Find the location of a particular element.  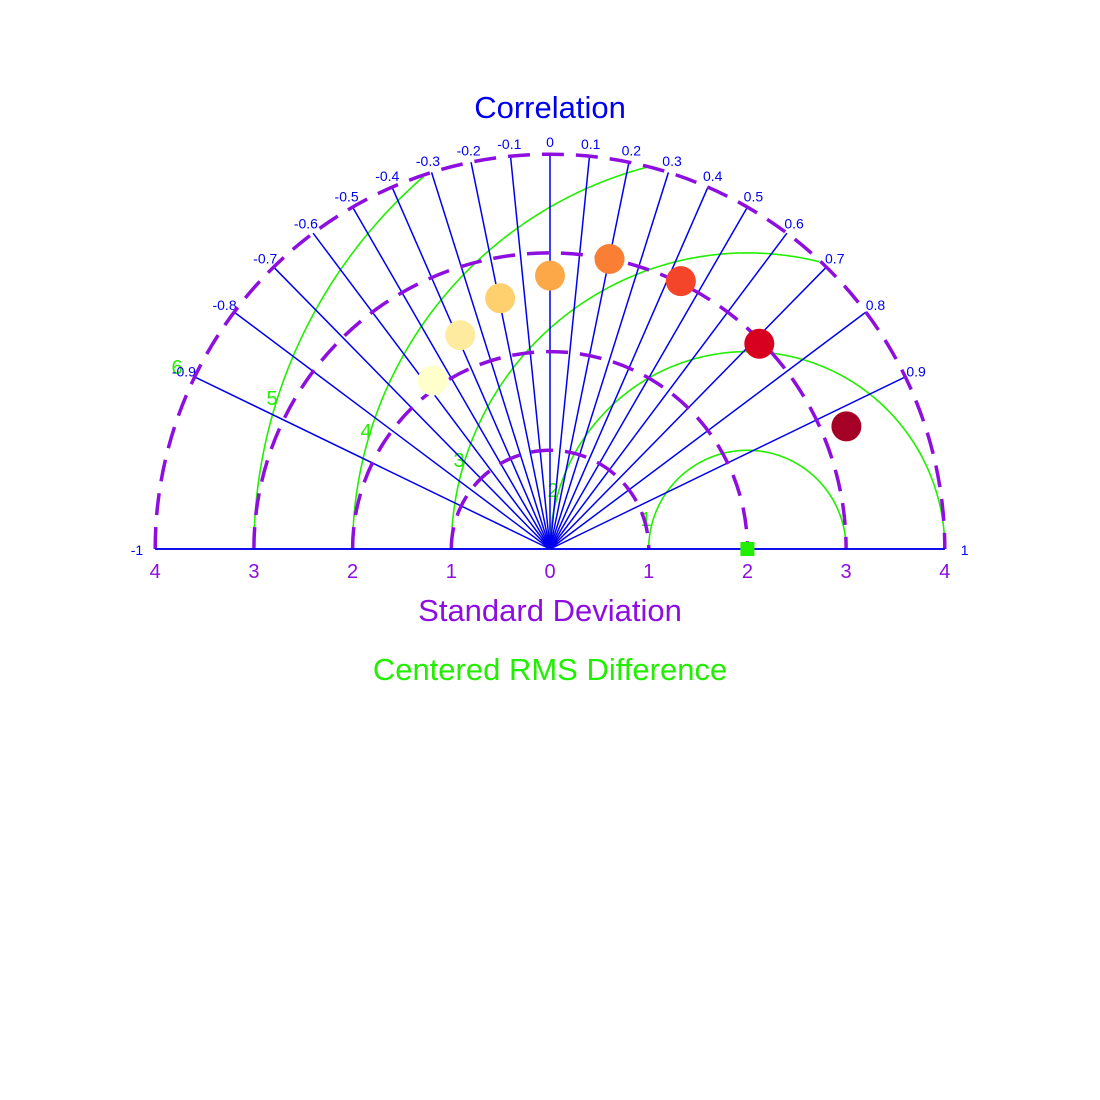

rms-contour-label: 6 is located at coordinates (176, 368).